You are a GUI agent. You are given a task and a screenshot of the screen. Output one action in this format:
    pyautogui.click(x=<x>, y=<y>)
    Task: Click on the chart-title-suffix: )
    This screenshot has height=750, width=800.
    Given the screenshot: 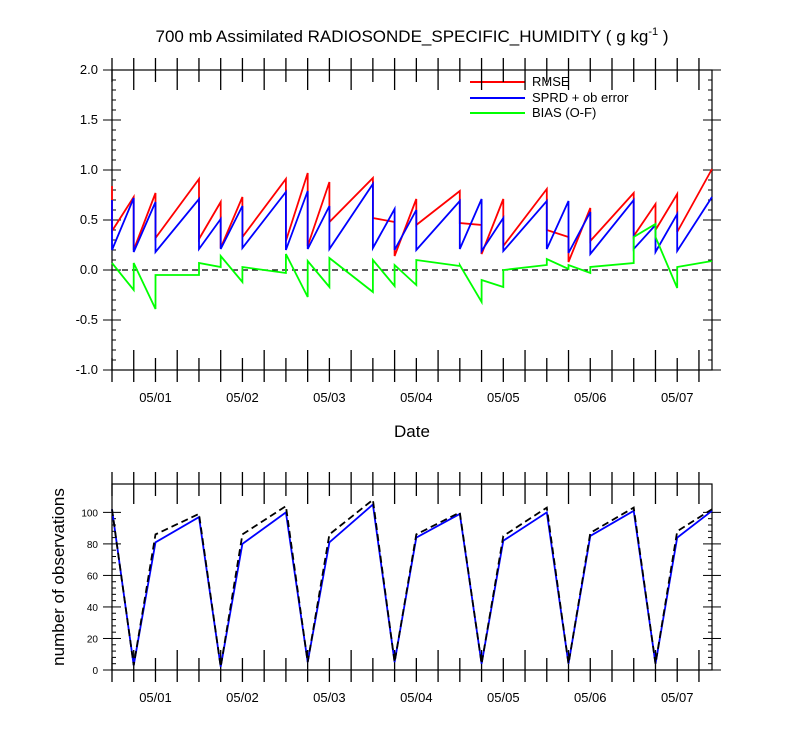 What is the action you would take?
    pyautogui.click(x=663, y=36)
    